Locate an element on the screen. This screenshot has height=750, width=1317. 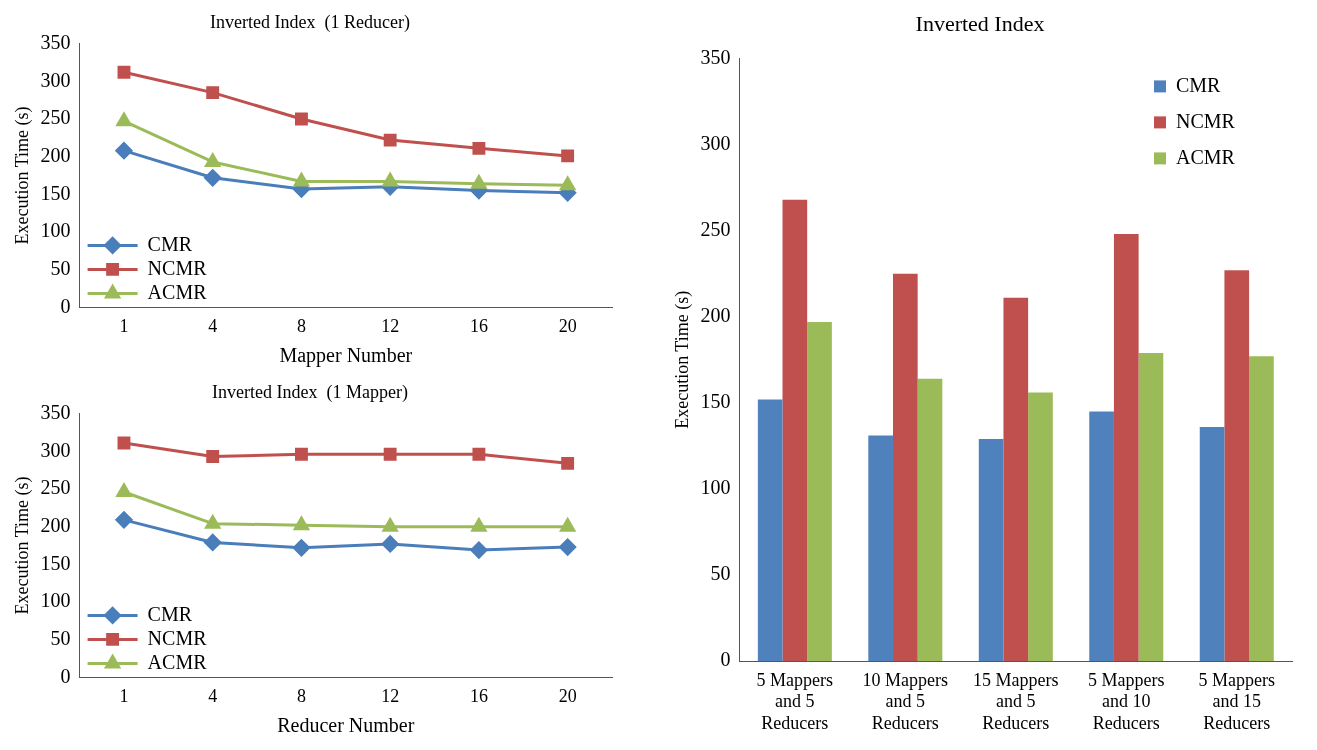
x-tick-label: 5 Mappers and 5 Reducers is located at coordinates (795, 701).